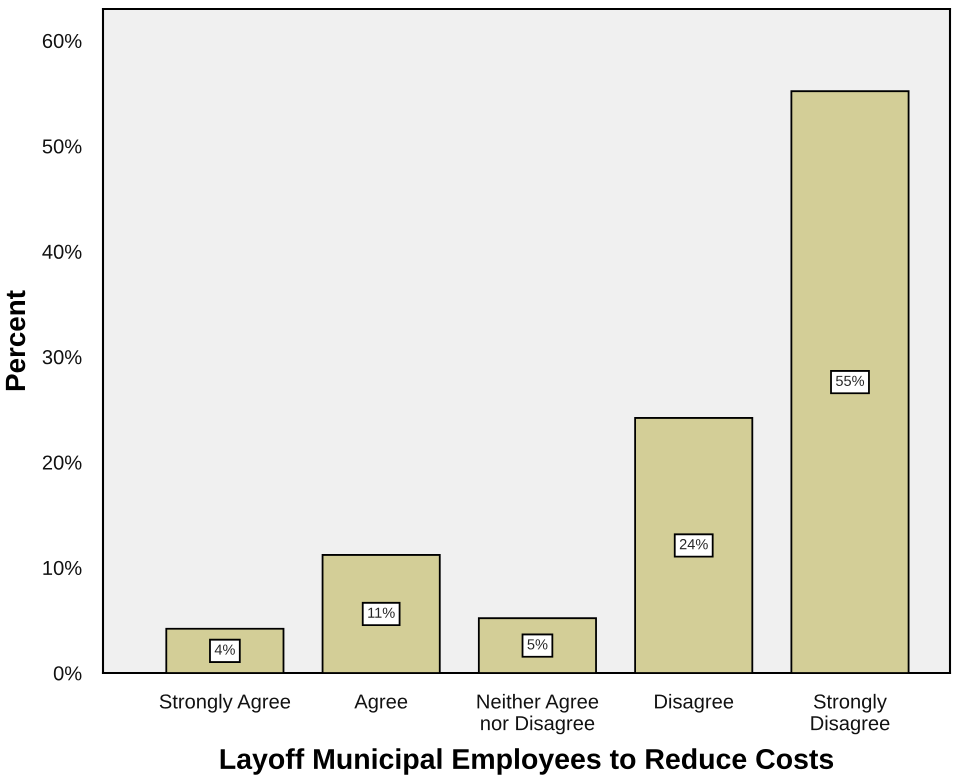  Describe the element at coordinates (62, 357) in the screenshot. I see `y-tick-label: 30%` at that location.